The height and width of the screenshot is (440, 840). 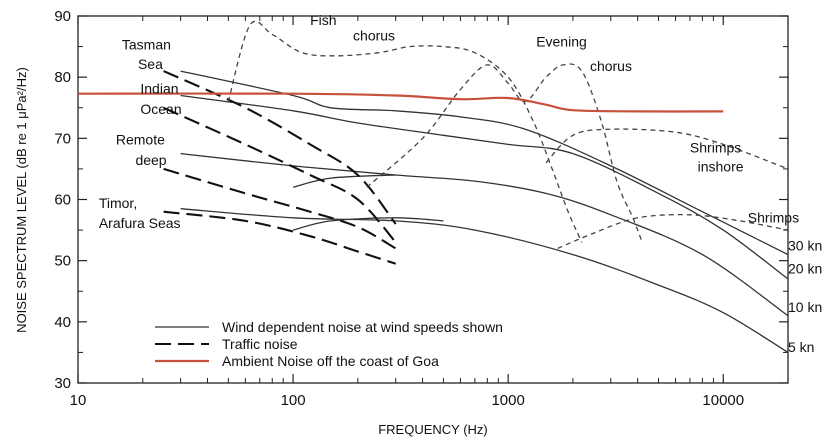 I want to click on series-line-shrimps-inshore, so click(x=666, y=149).